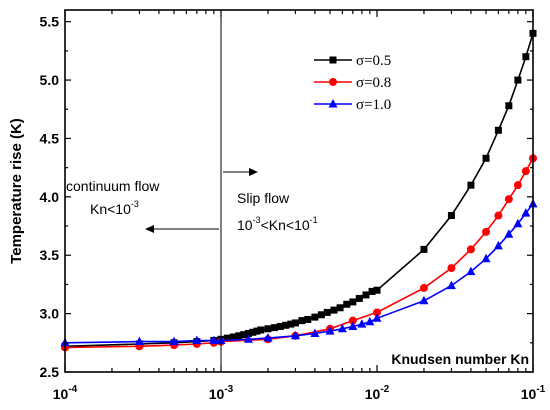  Describe the element at coordinates (240, 172) in the screenshot. I see `slip-flow-arrow` at that location.